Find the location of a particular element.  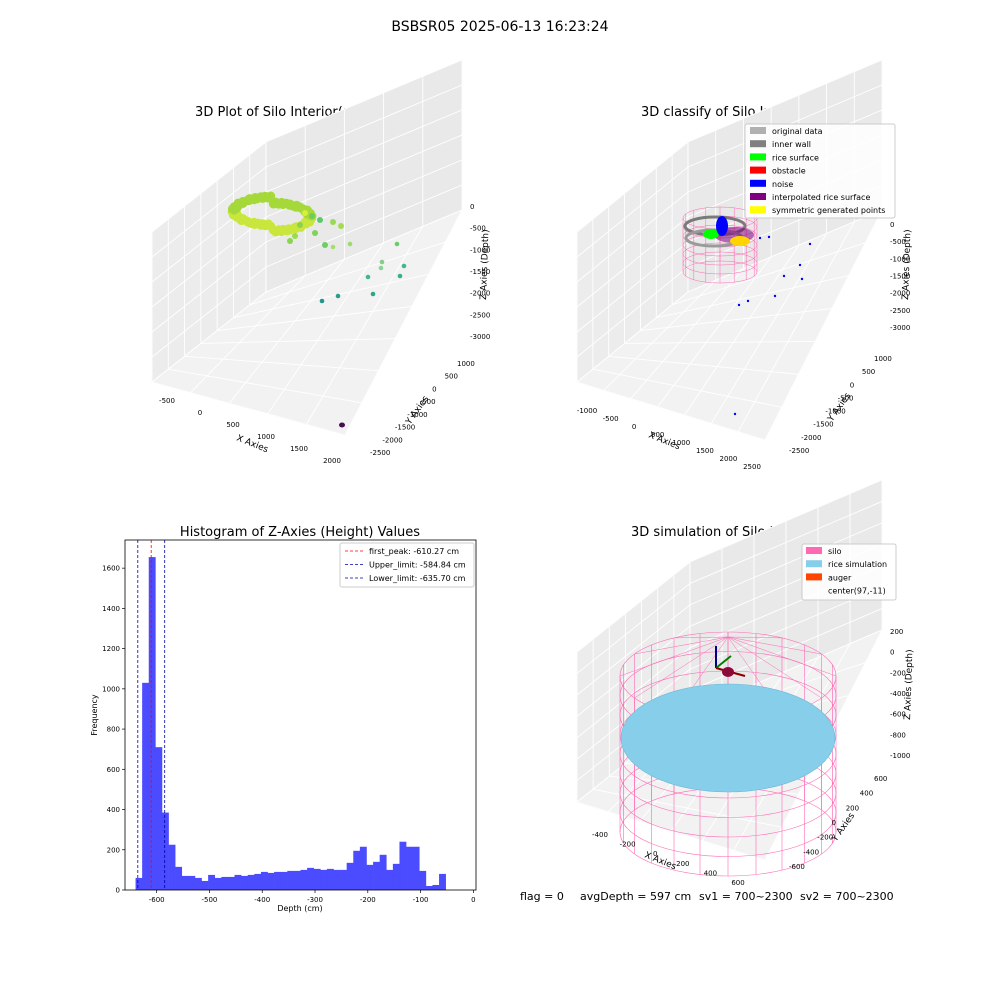

x-tick-label: -200 is located at coordinates (368, 900).